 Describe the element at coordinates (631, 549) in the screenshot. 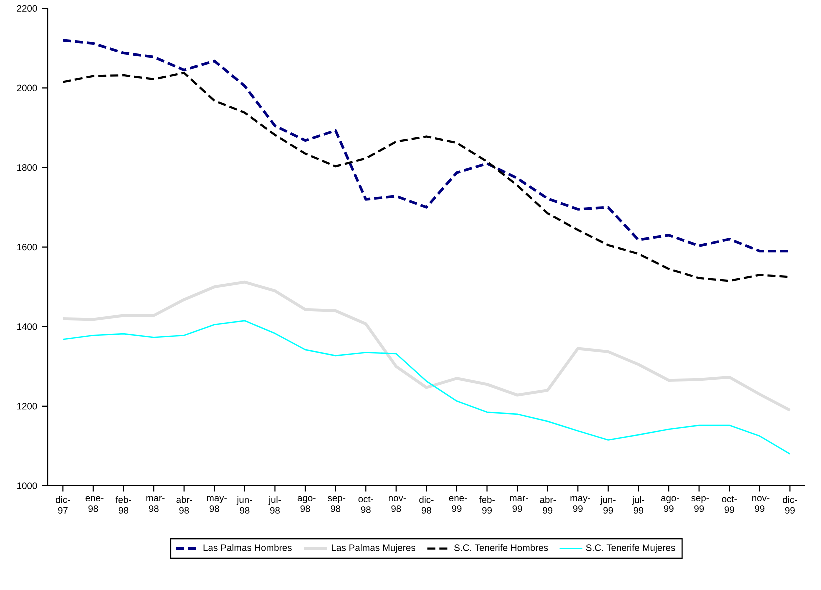

I see `legend-label: S.C. Tenerife Mujeres` at that location.